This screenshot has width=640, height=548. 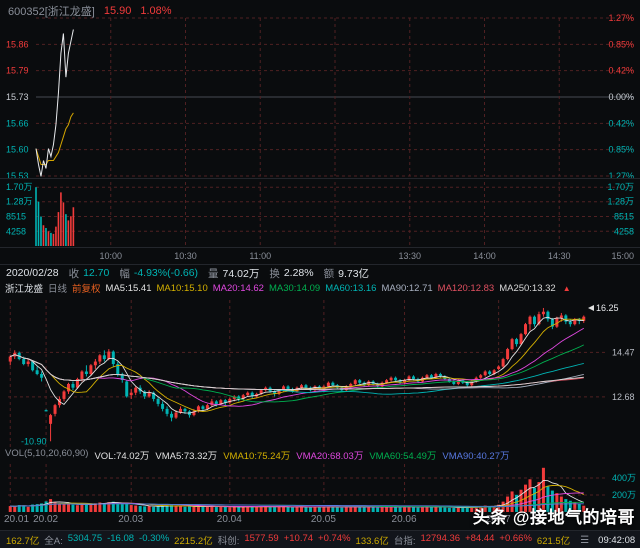 What do you see at coordinates (238, 288) in the screenshot?
I see `ma-value-label: MA20:14.62` at bounding box center [238, 288].